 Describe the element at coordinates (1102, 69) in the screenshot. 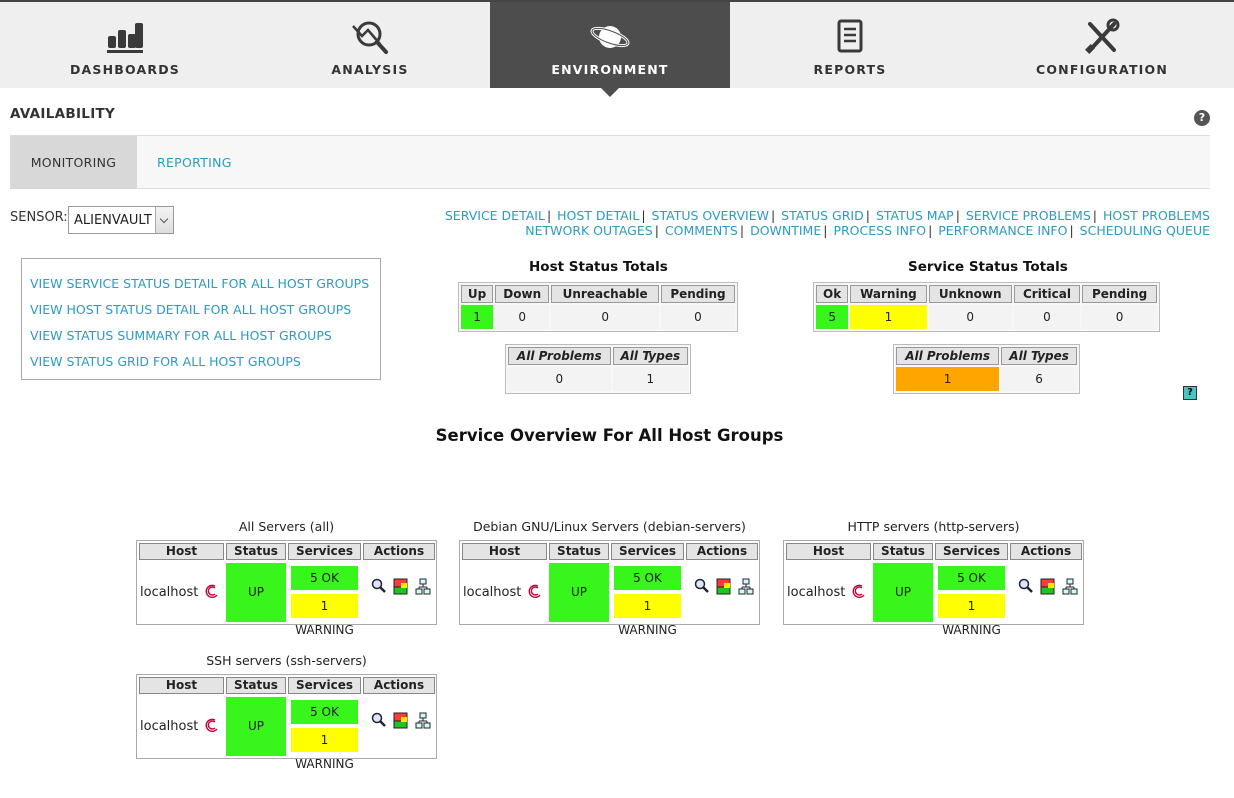

I see `nav-tab-label: CONFIGURATION` at that location.